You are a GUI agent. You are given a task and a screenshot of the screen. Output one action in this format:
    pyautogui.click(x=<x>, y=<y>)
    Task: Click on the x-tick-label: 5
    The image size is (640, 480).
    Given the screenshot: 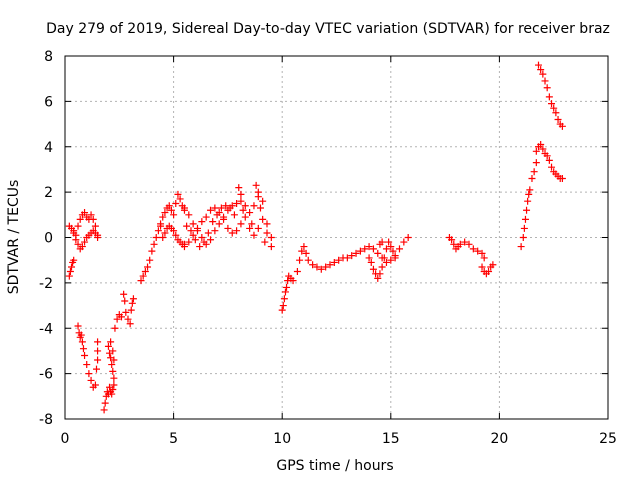 What is the action you would take?
    pyautogui.click(x=173, y=439)
    